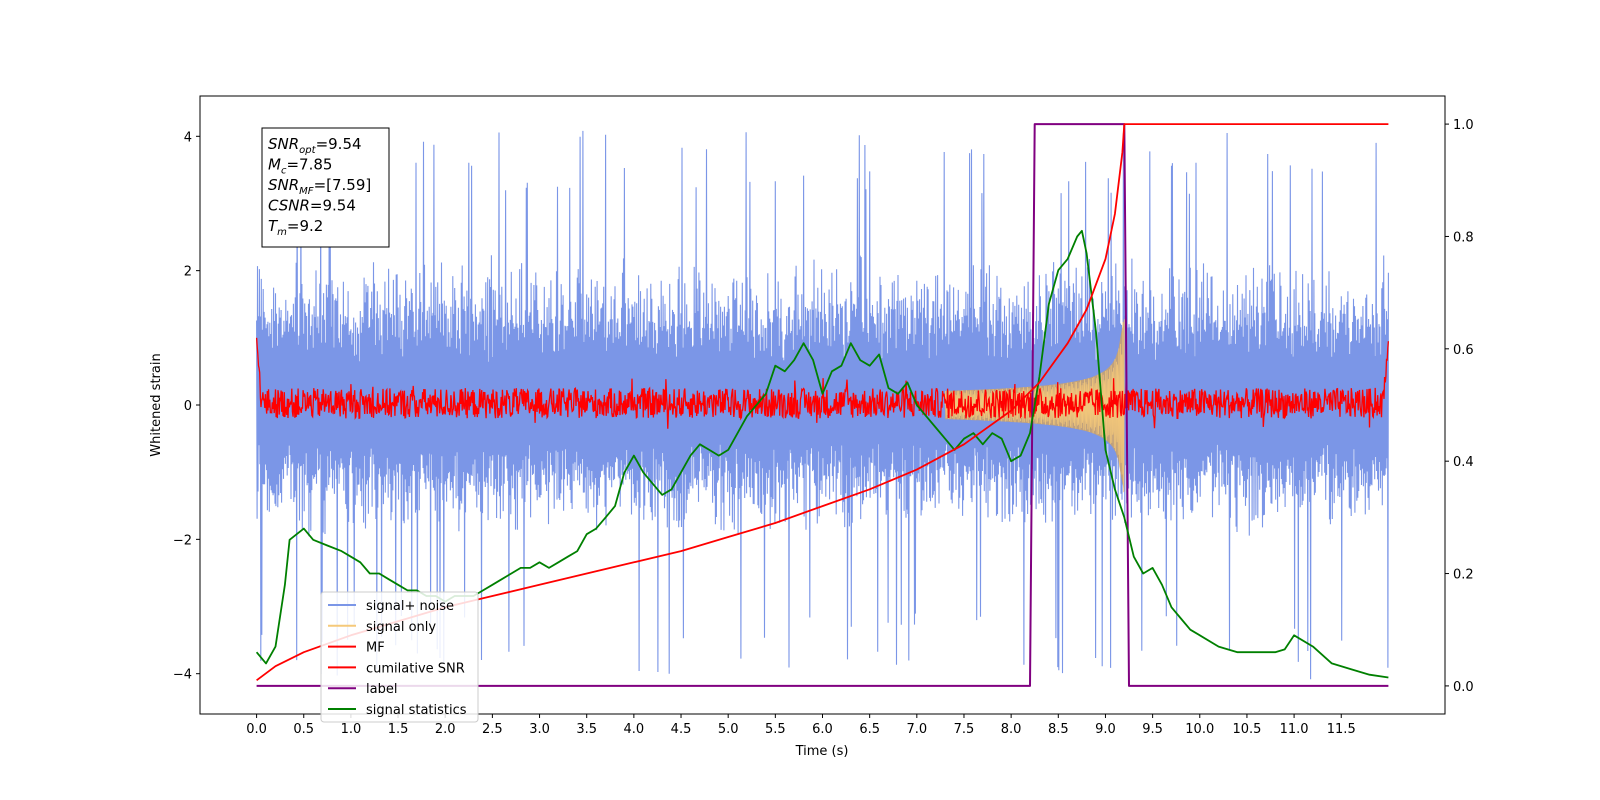  What do you see at coordinates (445, 729) in the screenshot?
I see `x-tick-label: 2.0` at bounding box center [445, 729].